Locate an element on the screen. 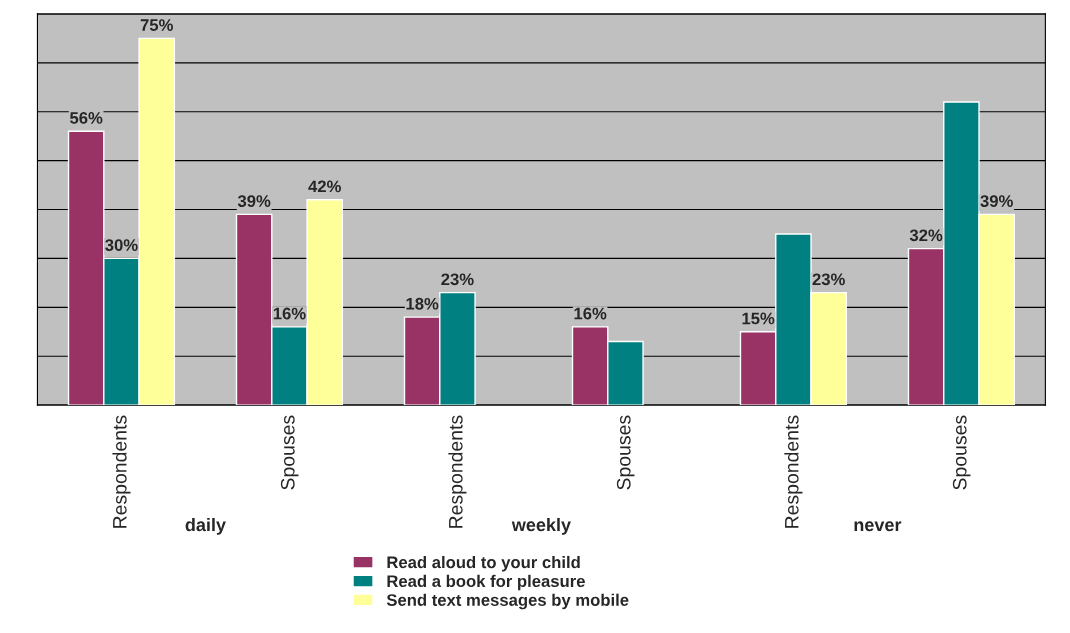  text: never is located at coordinates (878, 526).